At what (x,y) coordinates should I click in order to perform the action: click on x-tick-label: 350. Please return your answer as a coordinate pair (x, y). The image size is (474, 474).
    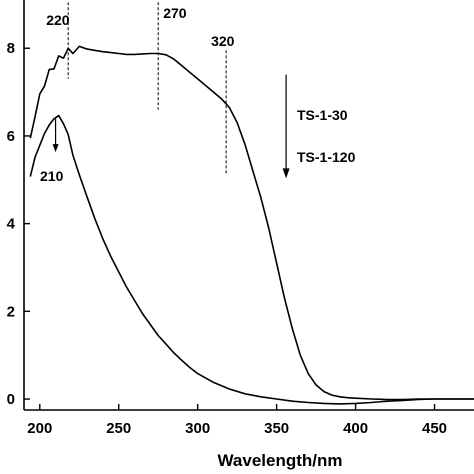
    Looking at the image, I should click on (276, 428).